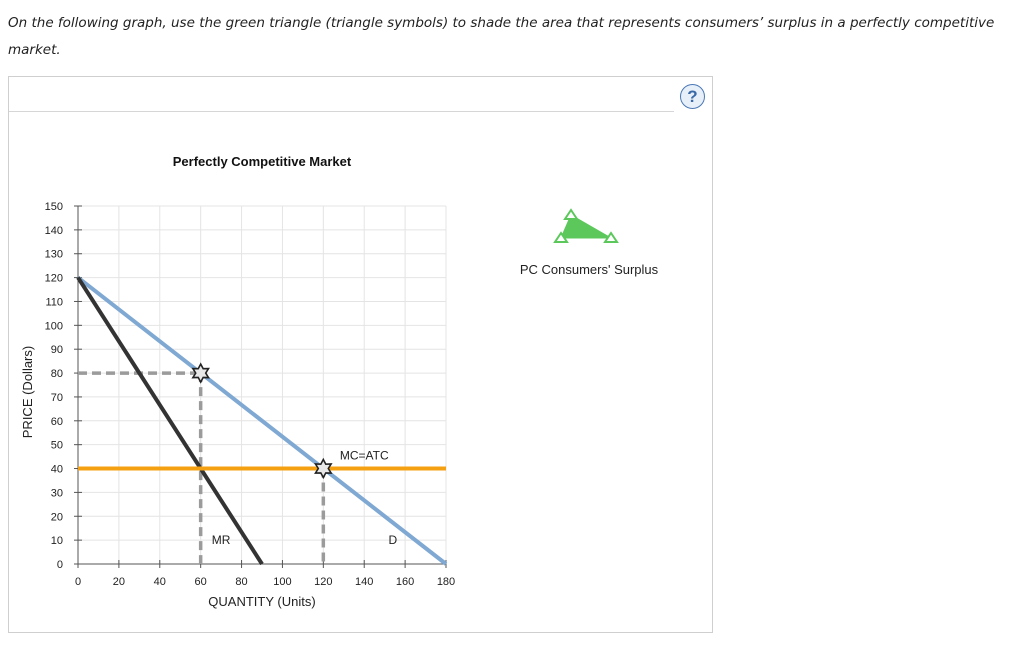 This screenshot has width=1024, height=669. I want to click on triangle-vertex-left-icon, so click(561, 237).